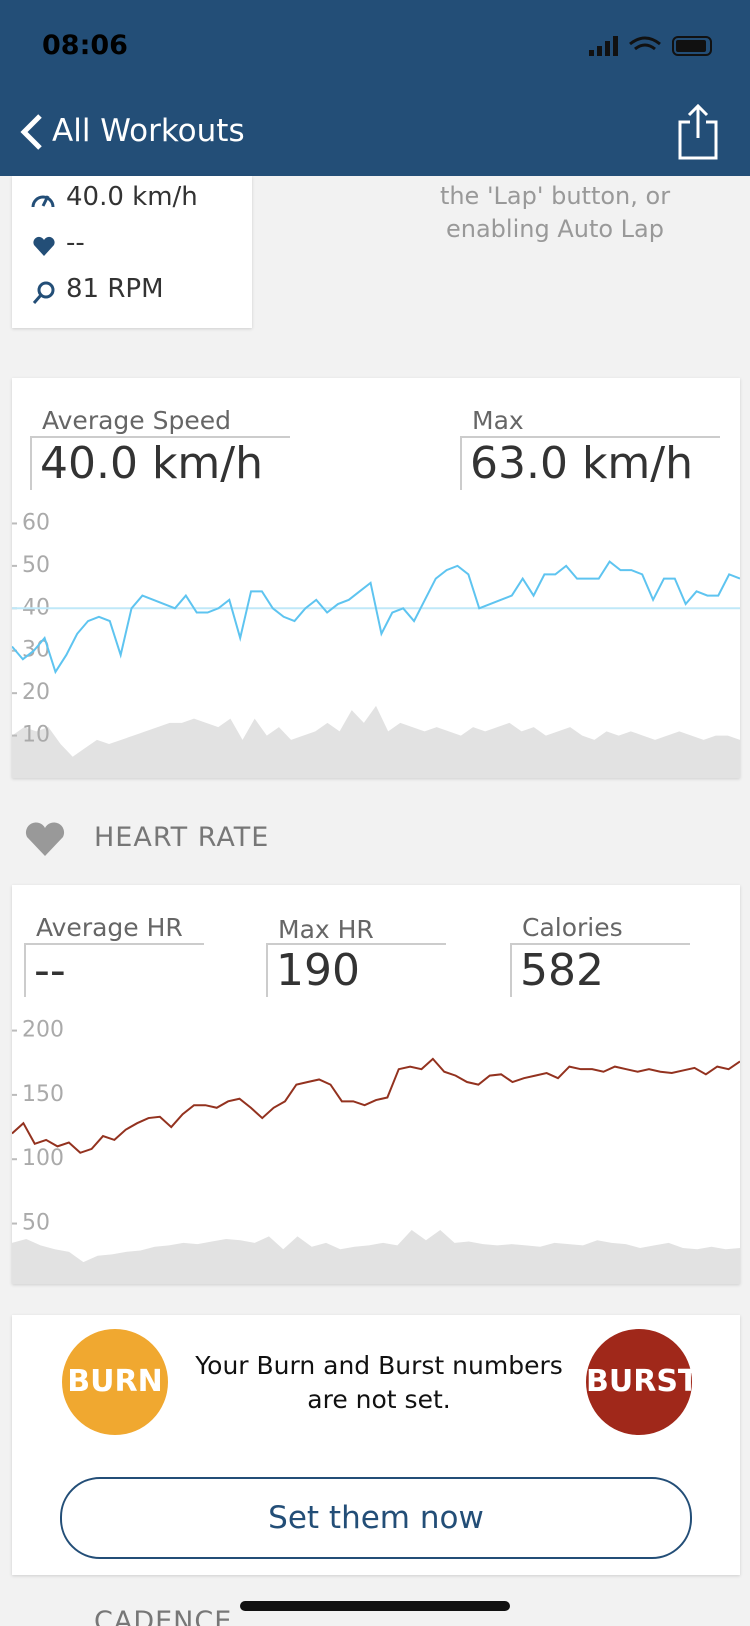  What do you see at coordinates (555, 196) in the screenshot?
I see `hint-line: the 'Lap' button, or` at bounding box center [555, 196].